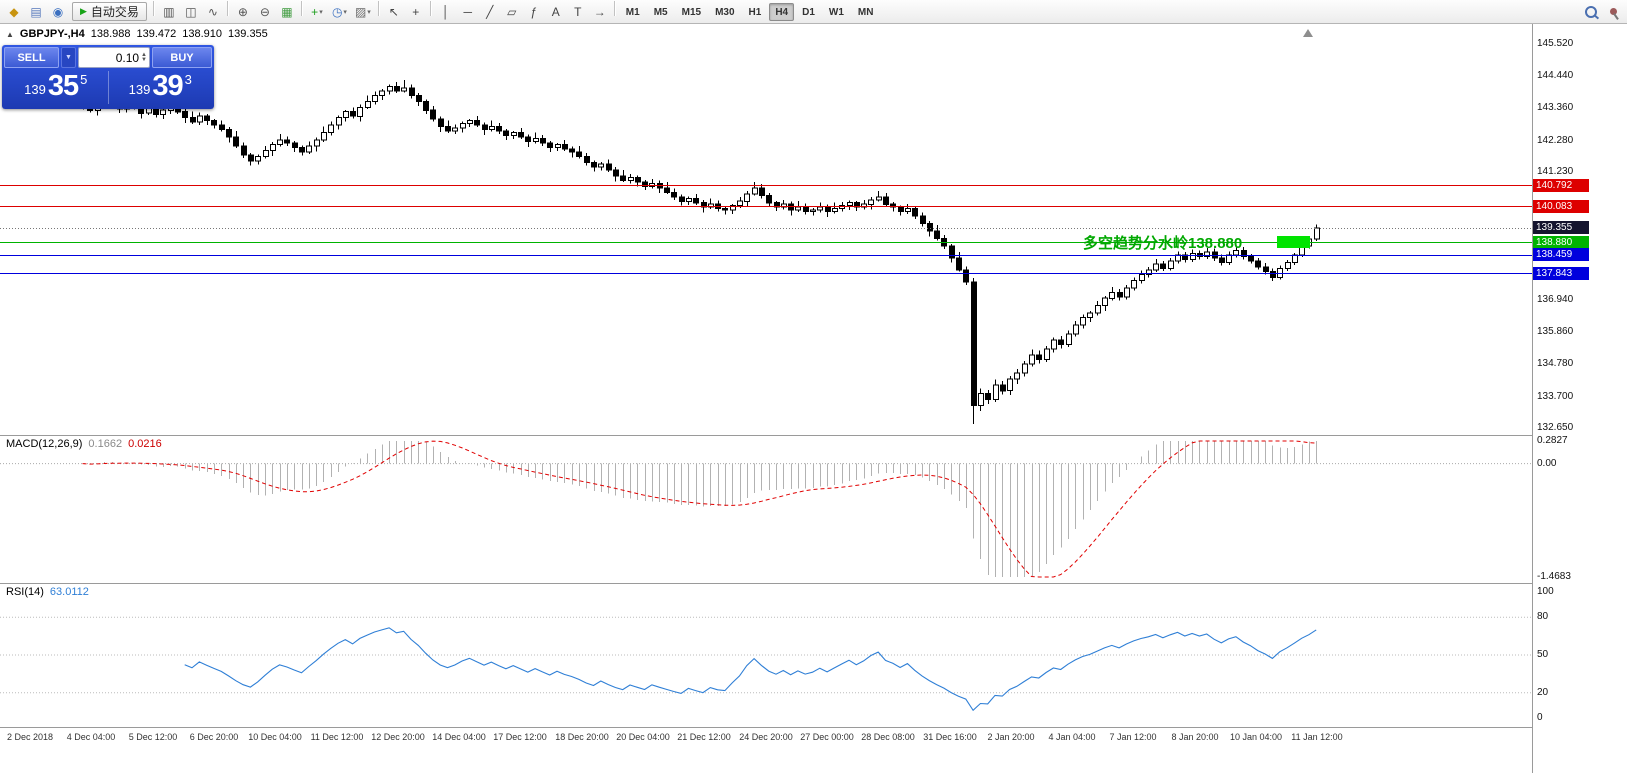 This screenshot has width=1627, height=773. I want to click on fibonacci-icon: ƒ, so click(534, 12).